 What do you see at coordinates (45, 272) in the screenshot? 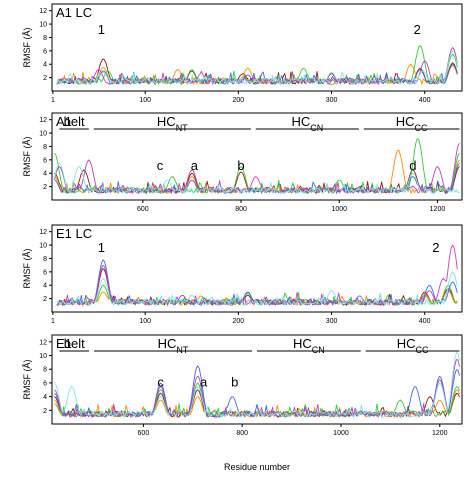
I see `panel-3-ytick-label: 6` at bounding box center [45, 272].